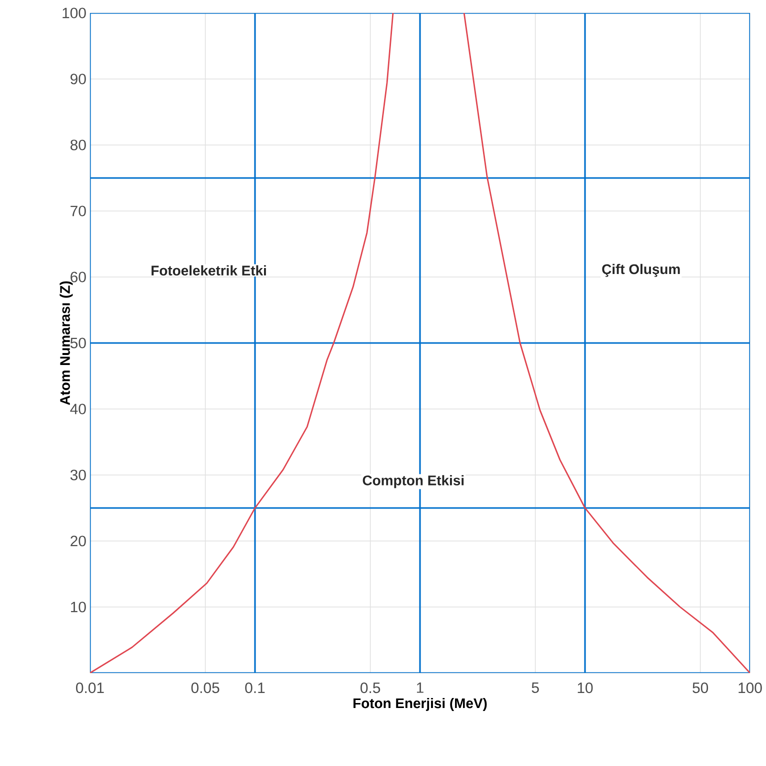 Image resolution: width=766 pixels, height=766 pixels. I want to click on y-tick-label: 90, so click(78, 79).